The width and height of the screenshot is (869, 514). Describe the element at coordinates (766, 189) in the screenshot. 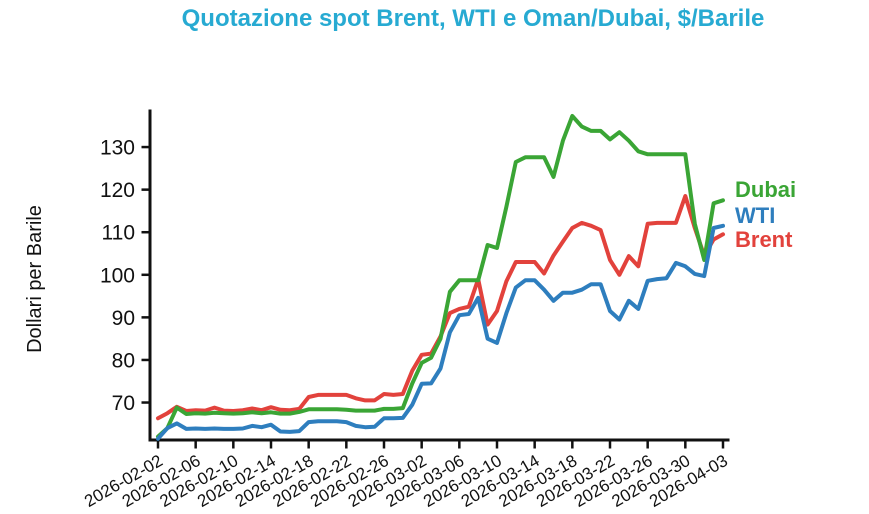

I see `legend-label-dubai: Dubai` at that location.